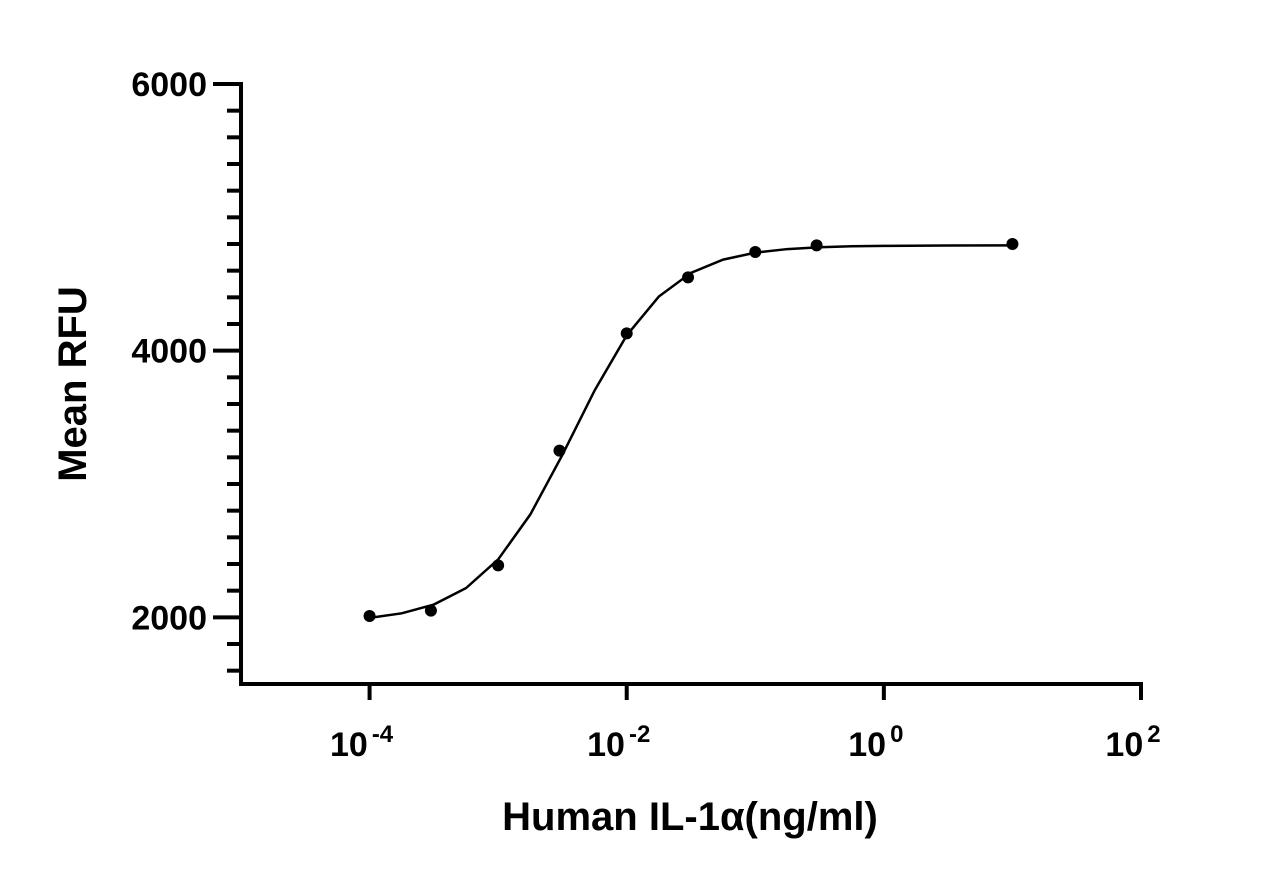  I want to click on x-axis-title: Human IL-1α(ng/ml), so click(690, 817).